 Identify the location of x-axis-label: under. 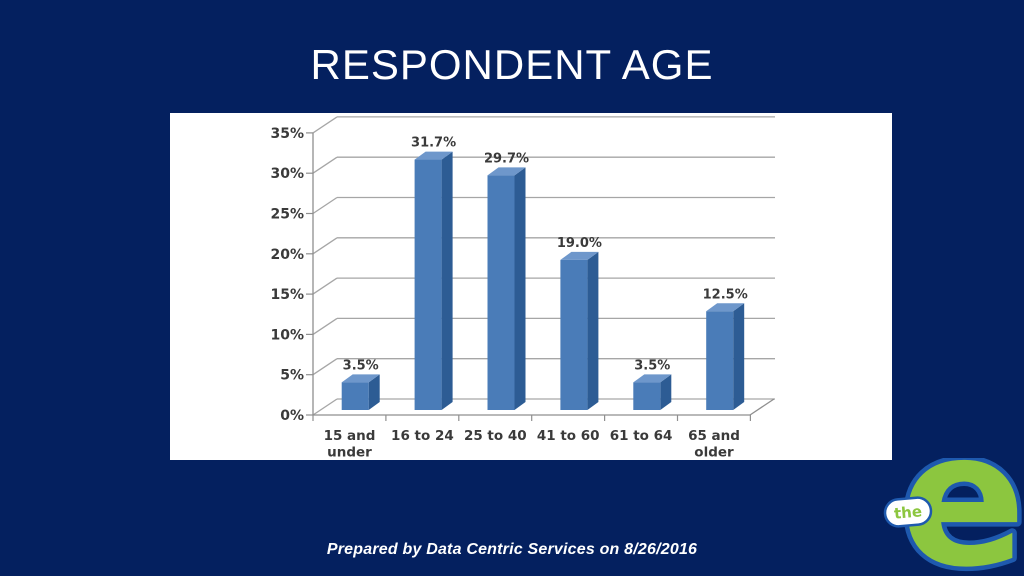
(349, 453).